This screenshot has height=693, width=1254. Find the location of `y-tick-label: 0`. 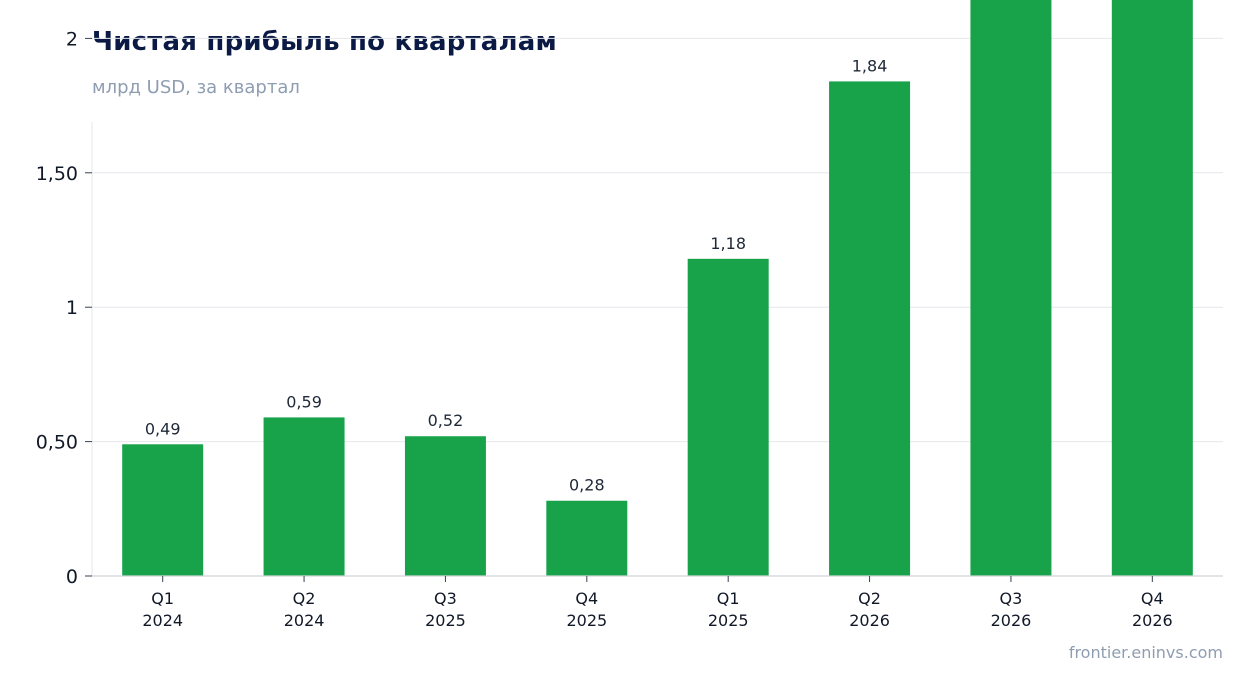

y-tick-label: 0 is located at coordinates (72, 577).